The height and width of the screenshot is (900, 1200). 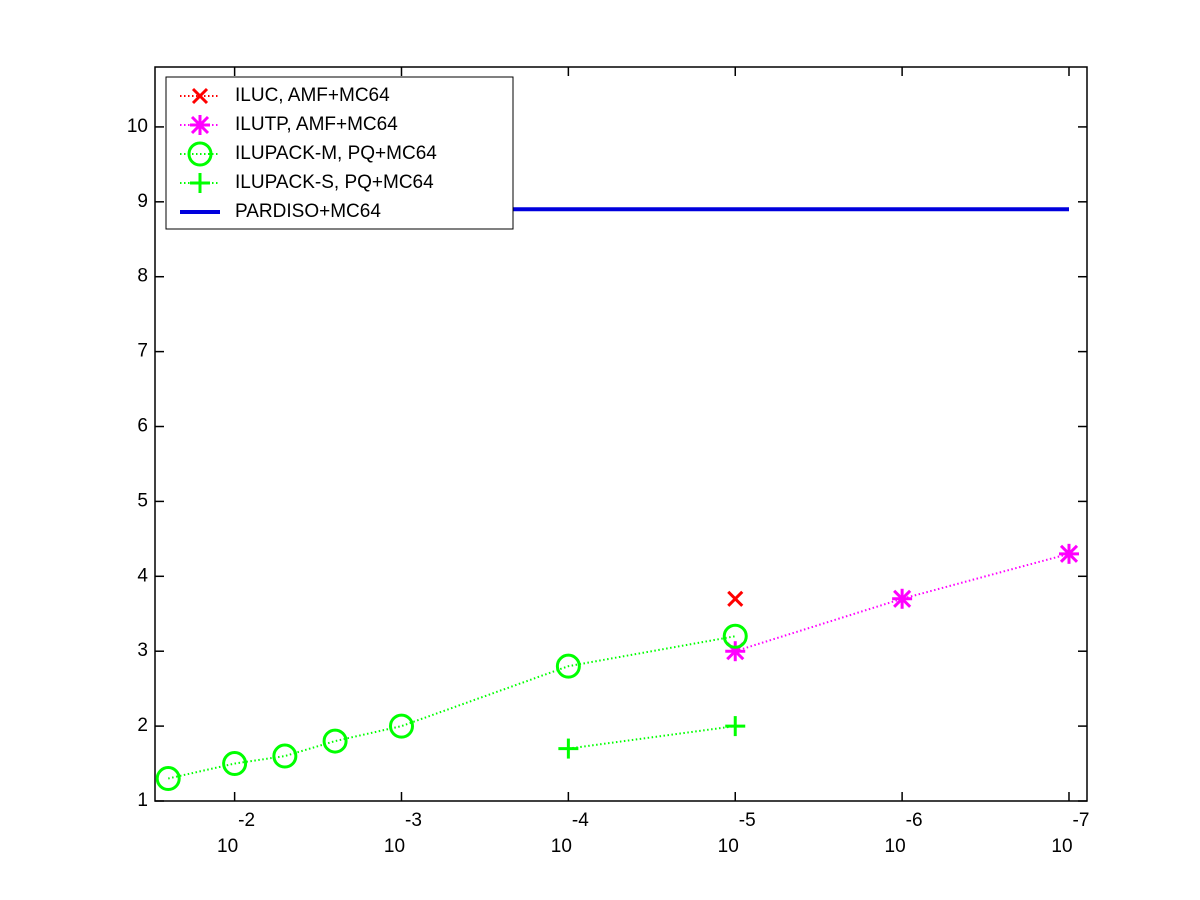 What do you see at coordinates (142, 276) in the screenshot?
I see `y-tick-label: 8` at bounding box center [142, 276].